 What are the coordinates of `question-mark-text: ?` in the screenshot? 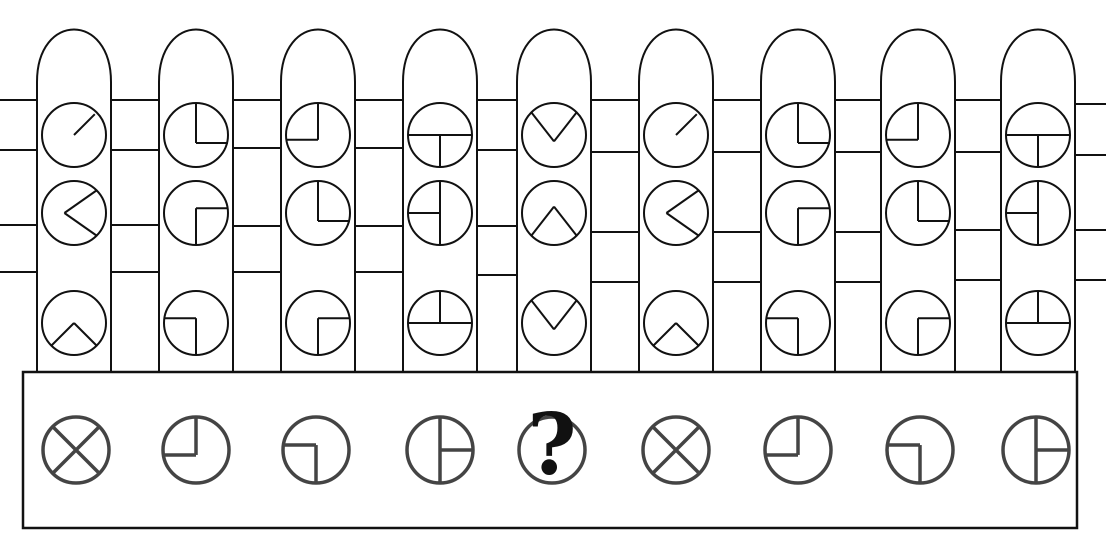 It's located at (551, 444).